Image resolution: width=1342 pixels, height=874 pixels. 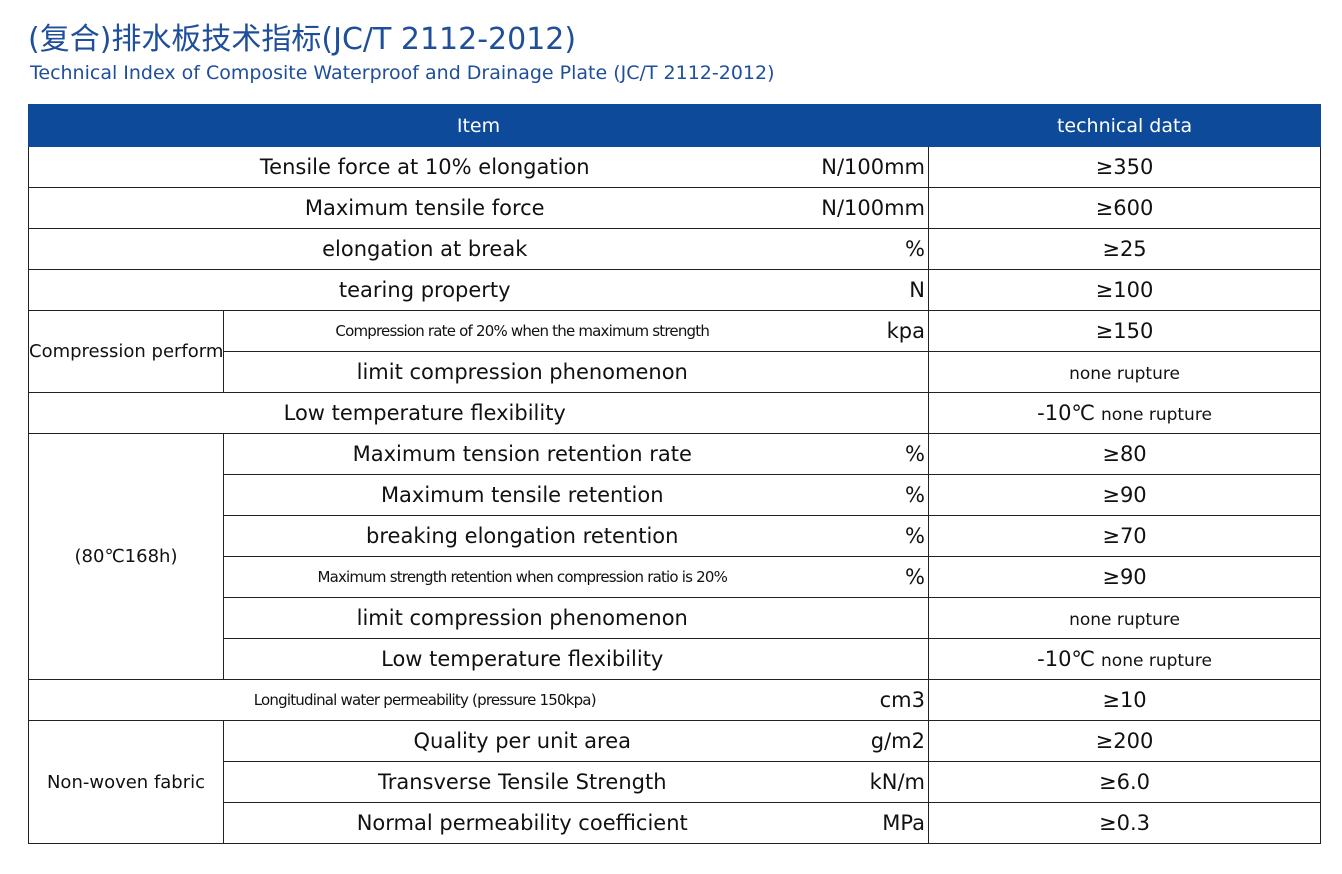 I want to click on group-cell: Compression performance, so click(x=126, y=351).